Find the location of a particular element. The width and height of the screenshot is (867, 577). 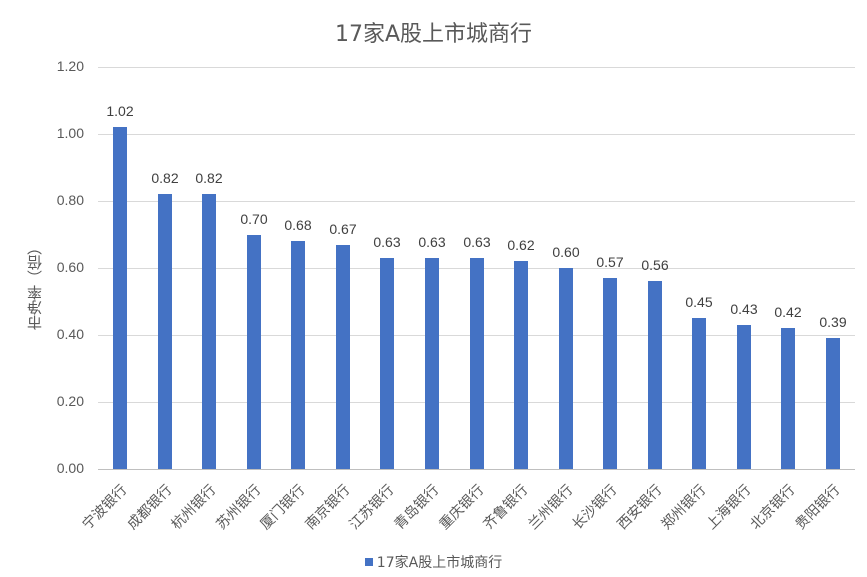

data-label: 0.43 is located at coordinates (744, 309).